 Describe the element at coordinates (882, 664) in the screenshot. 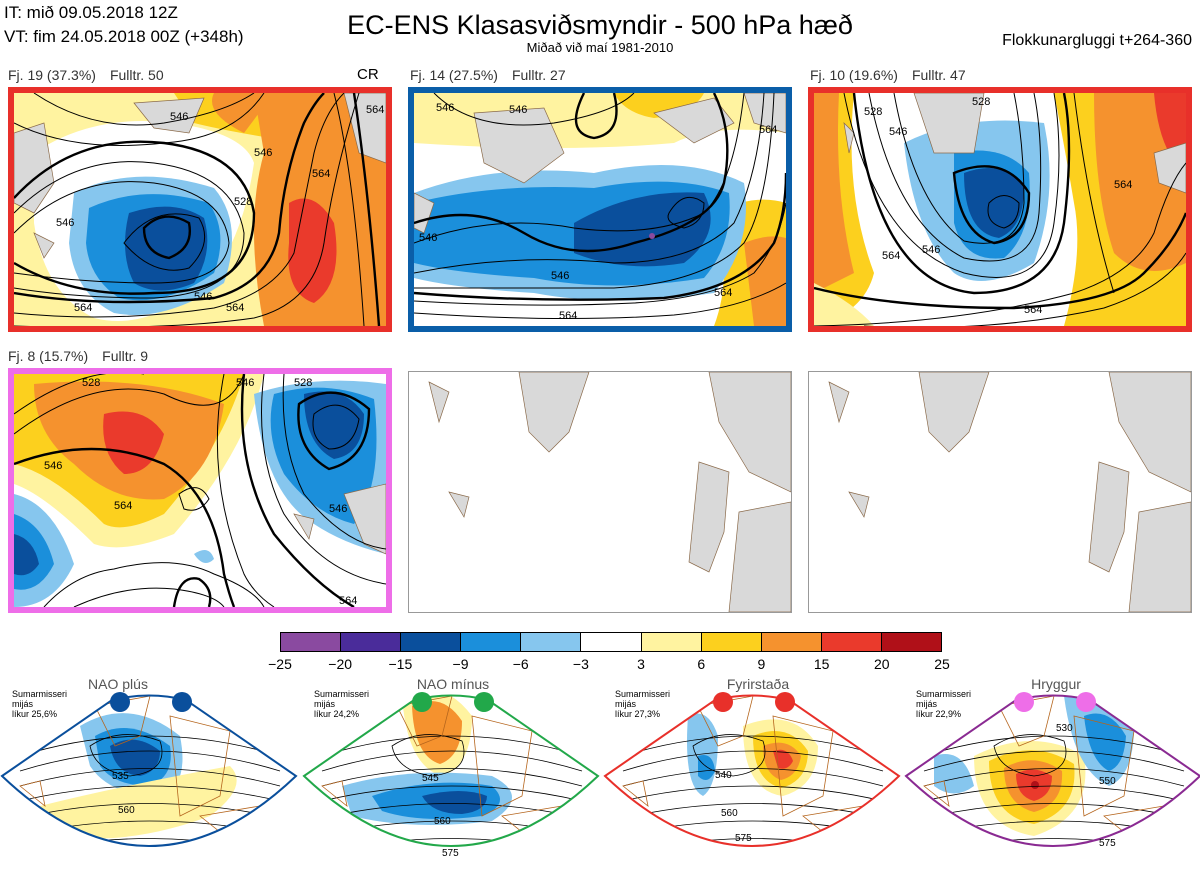

I see `colorbar-tick: 20` at that location.